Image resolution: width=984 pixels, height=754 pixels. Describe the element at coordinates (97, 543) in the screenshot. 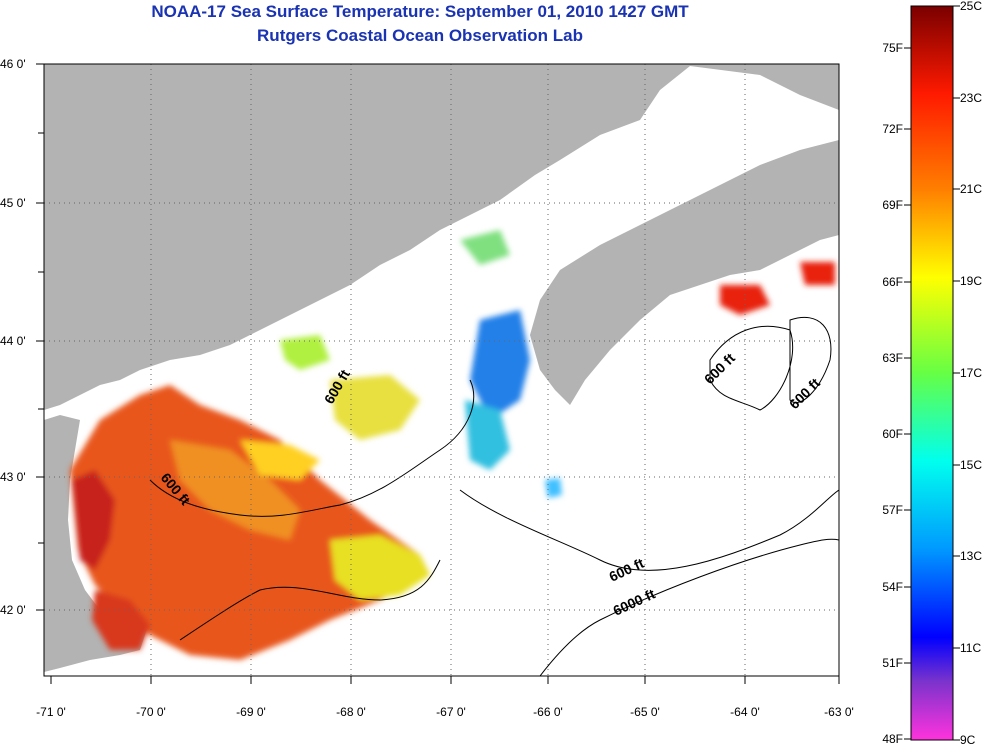

I see `land-massachusetts` at that location.